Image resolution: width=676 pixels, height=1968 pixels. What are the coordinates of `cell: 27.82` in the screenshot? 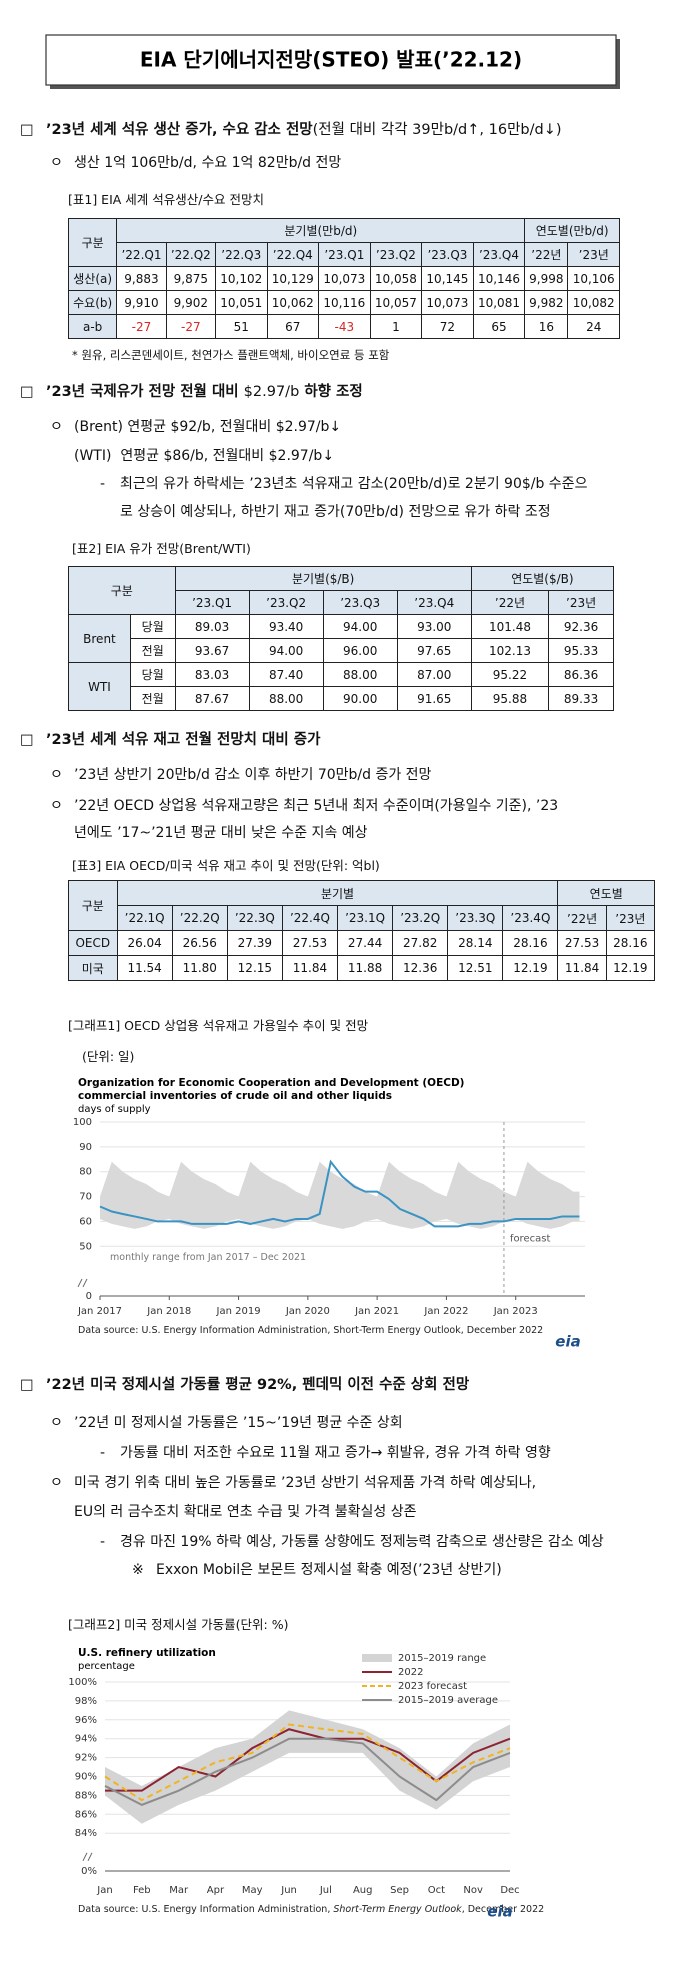 It's located at (420, 943).